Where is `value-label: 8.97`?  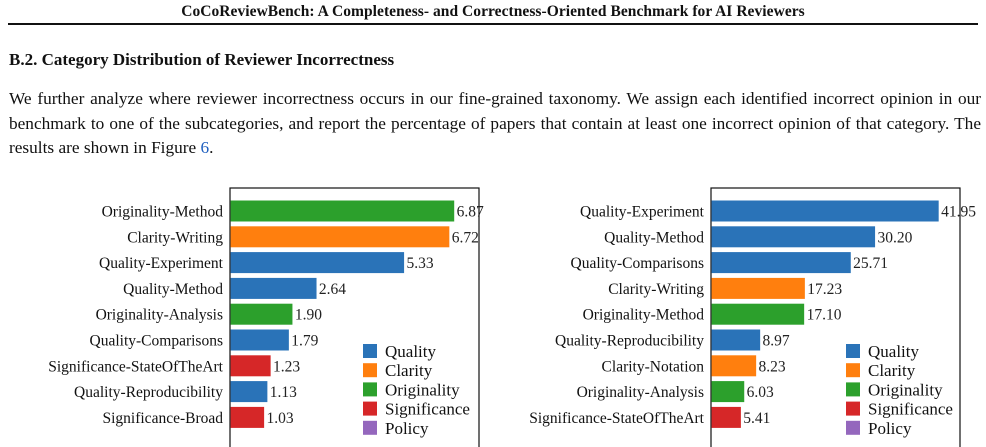
value-label: 8.97 is located at coordinates (776, 341).